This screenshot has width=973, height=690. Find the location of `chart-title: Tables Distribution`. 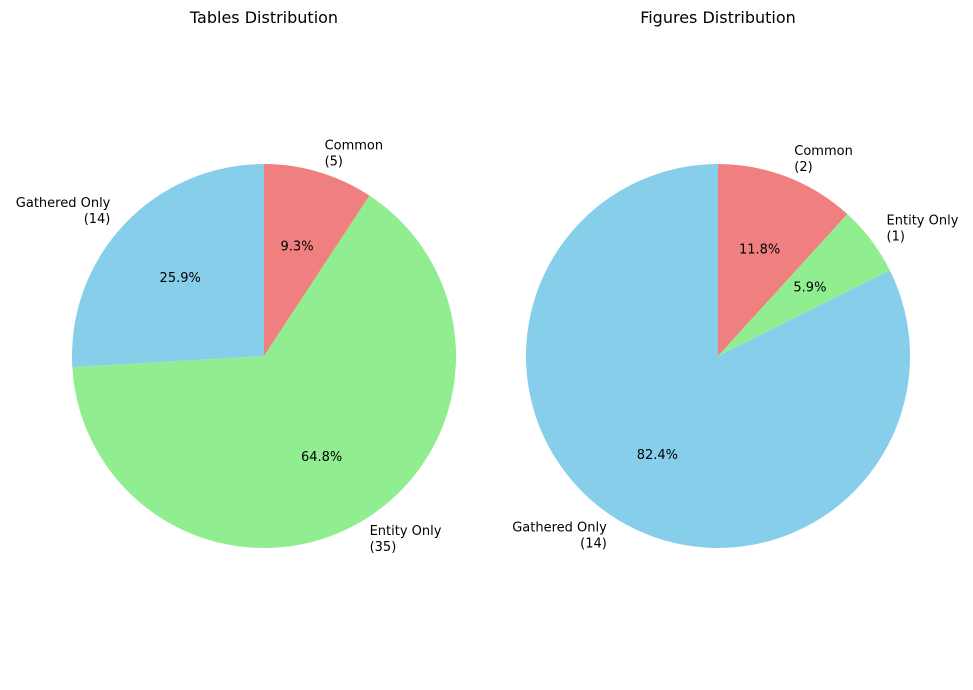

chart-title: Tables Distribution is located at coordinates (263, 17).